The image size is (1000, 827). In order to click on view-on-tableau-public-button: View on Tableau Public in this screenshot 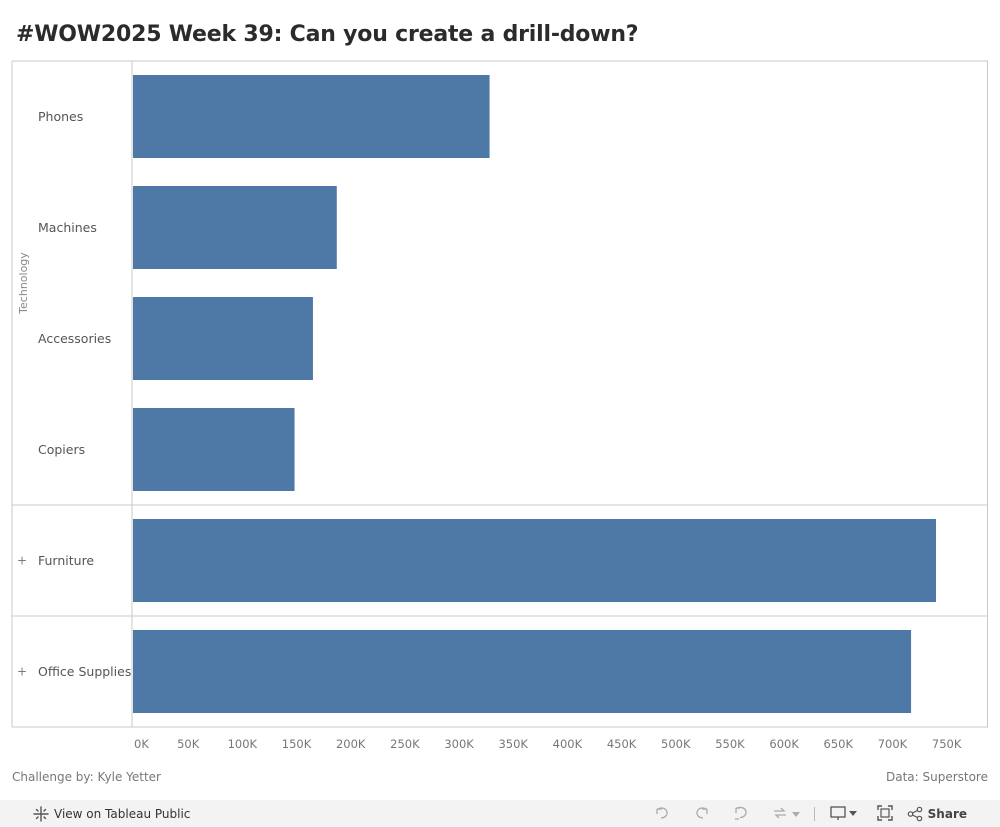, I will do `click(112, 813)`.